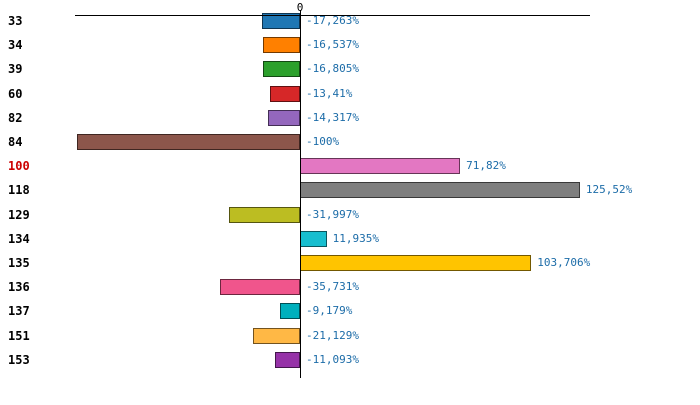 This screenshot has height=405, width=700. What do you see at coordinates (15, 93) in the screenshot?
I see `category-label-60: 60` at bounding box center [15, 93].